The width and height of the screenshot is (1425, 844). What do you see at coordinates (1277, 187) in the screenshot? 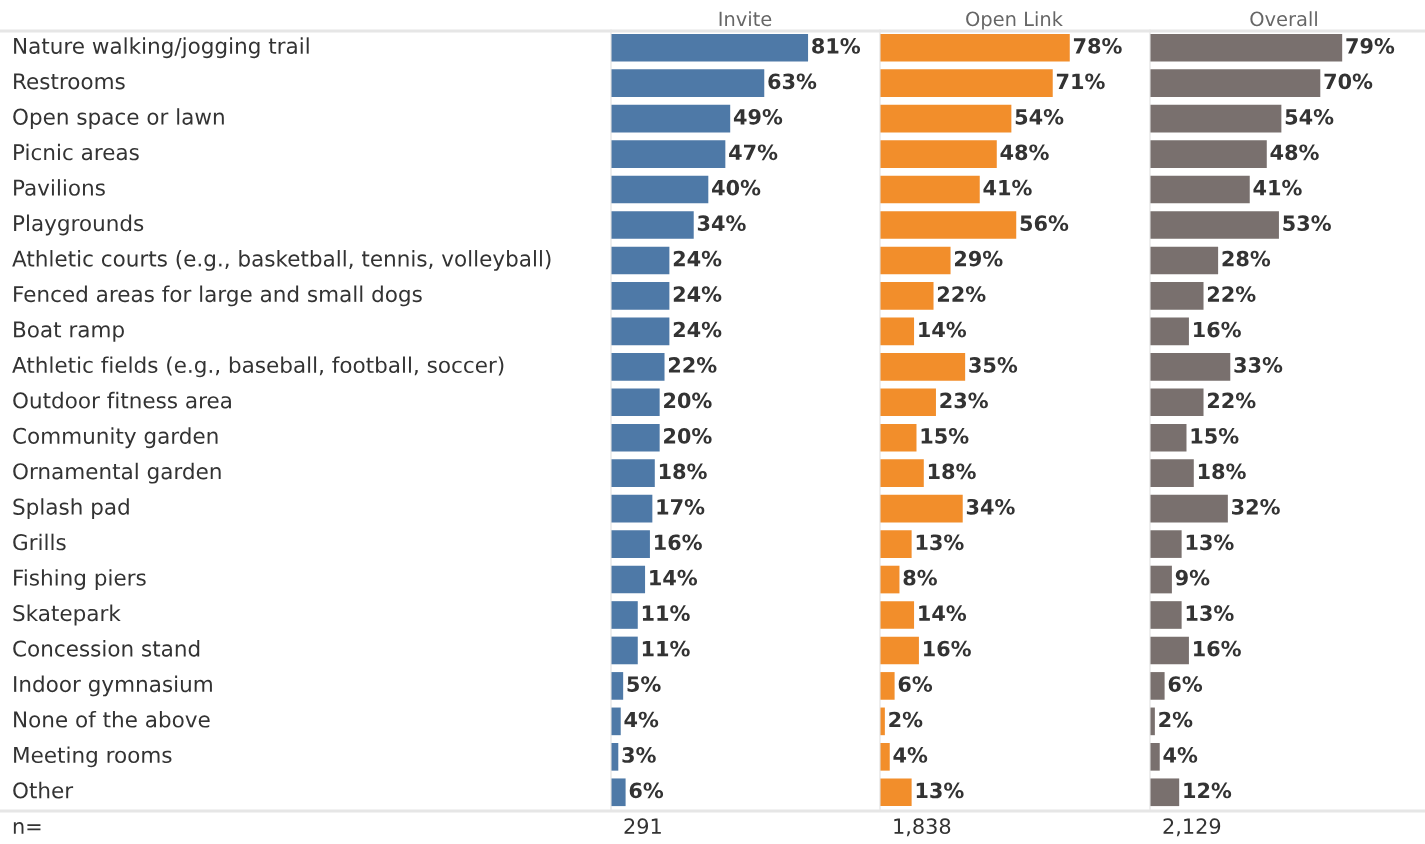
I see `data-label: 41%` at bounding box center [1277, 187].